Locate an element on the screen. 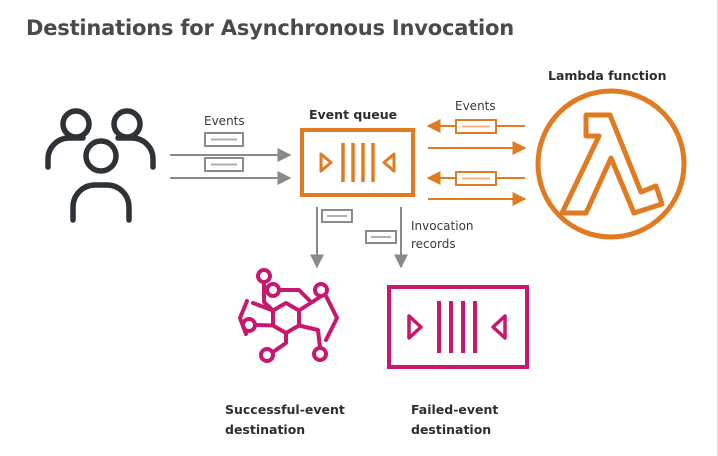 The height and width of the screenshot is (456, 718). event-bus-icon is located at coordinates (288, 315).